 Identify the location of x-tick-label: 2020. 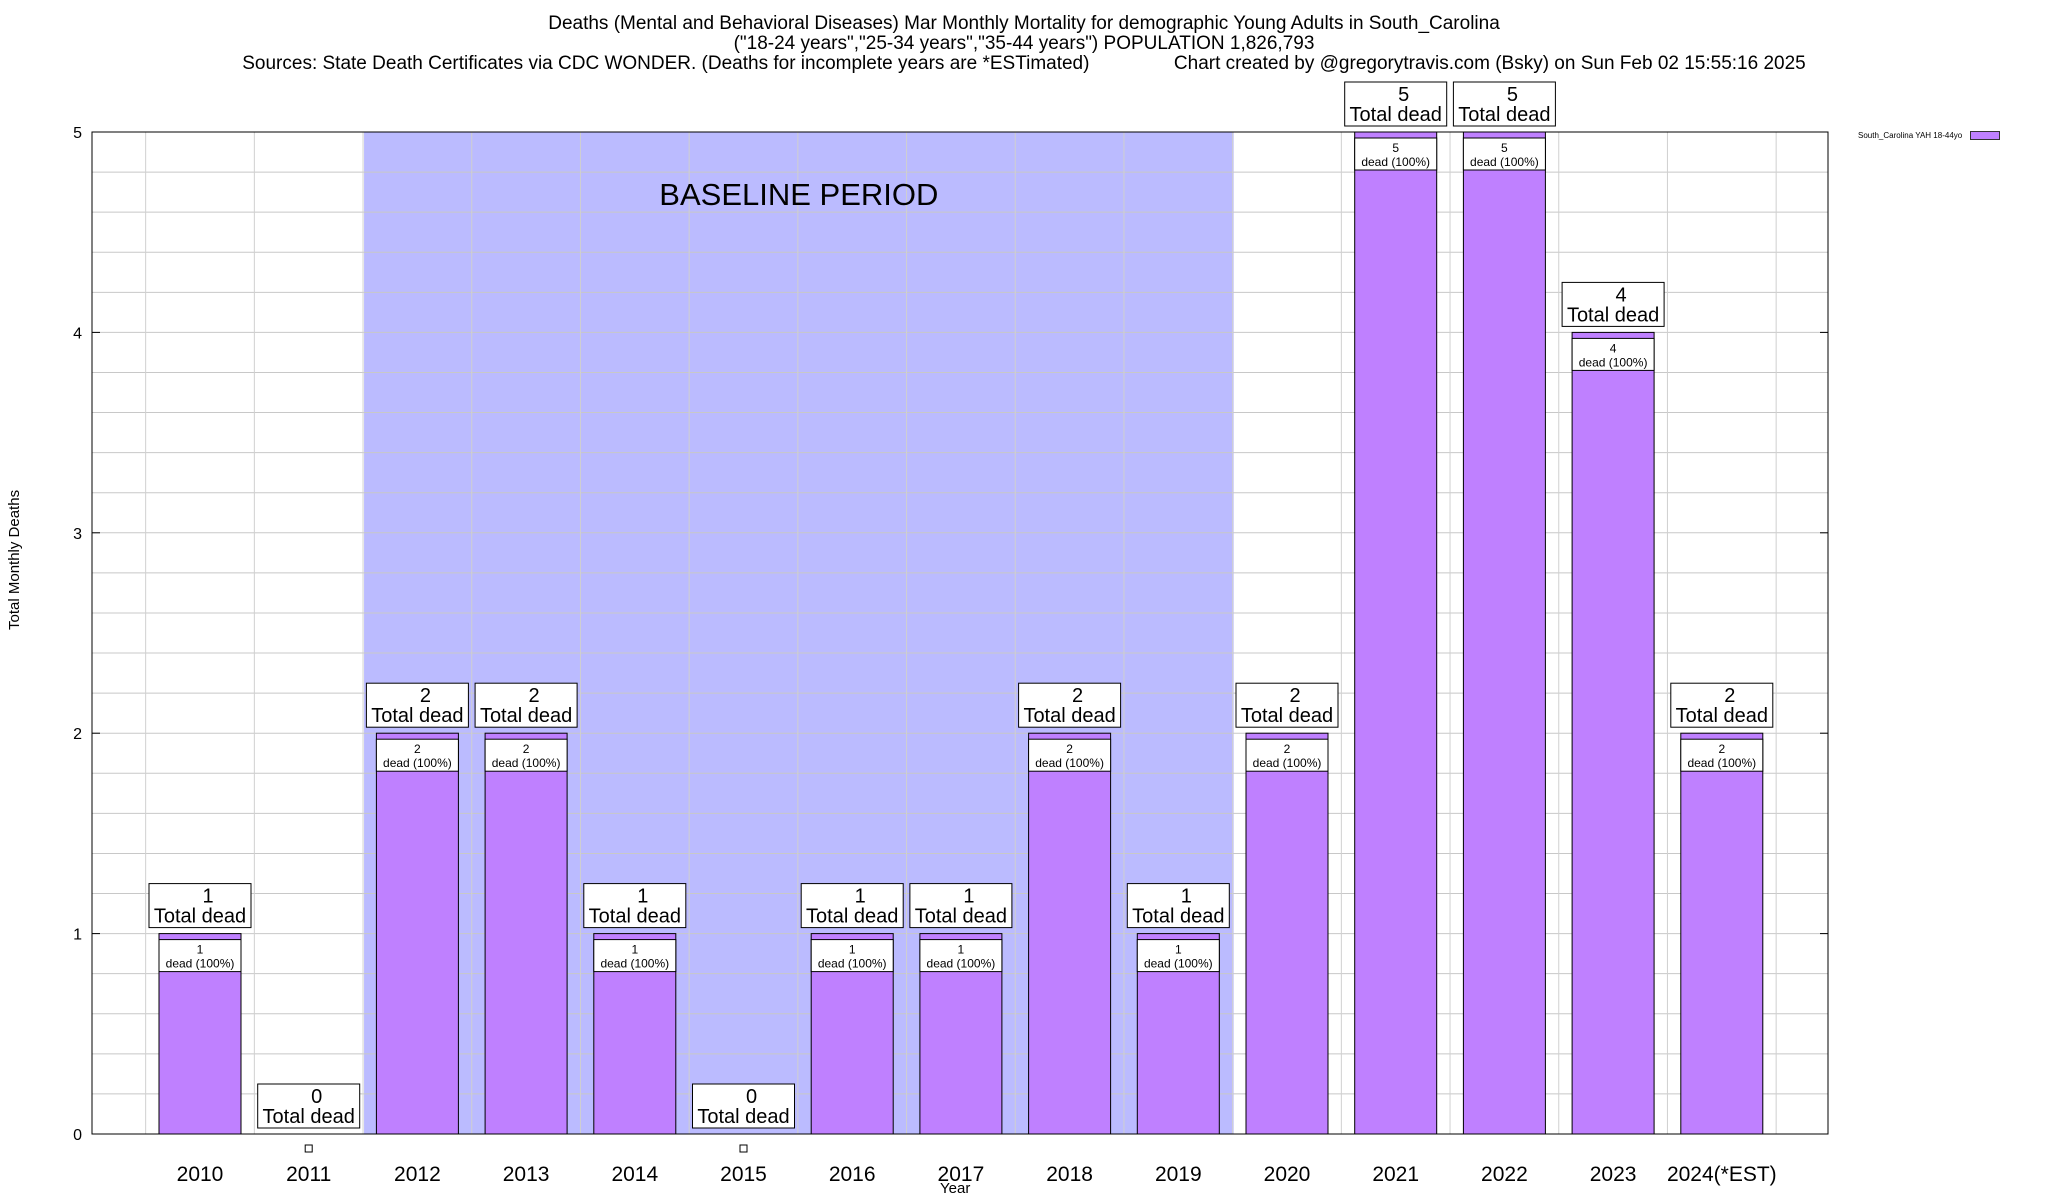
(1287, 1174).